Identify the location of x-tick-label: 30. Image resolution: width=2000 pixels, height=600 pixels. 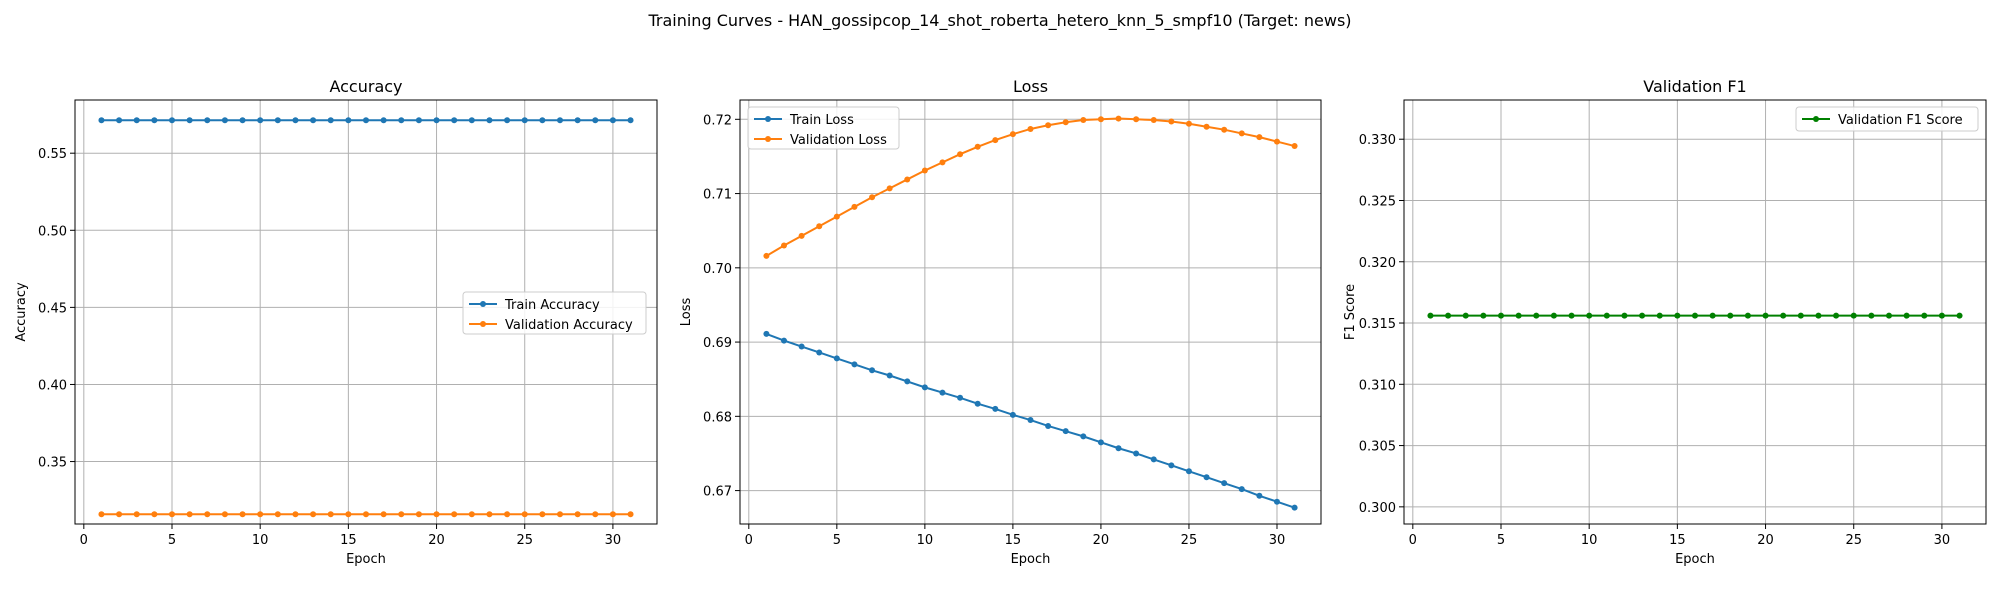
(613, 540).